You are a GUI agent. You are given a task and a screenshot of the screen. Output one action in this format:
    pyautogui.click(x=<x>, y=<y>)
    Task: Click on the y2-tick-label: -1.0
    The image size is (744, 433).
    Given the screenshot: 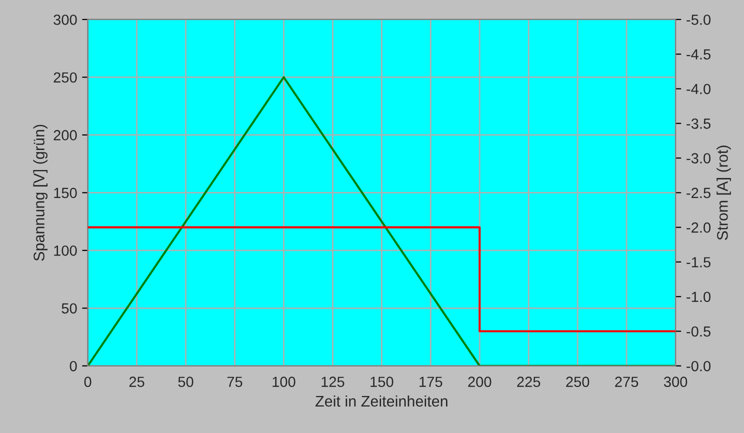 What is the action you would take?
    pyautogui.click(x=698, y=297)
    